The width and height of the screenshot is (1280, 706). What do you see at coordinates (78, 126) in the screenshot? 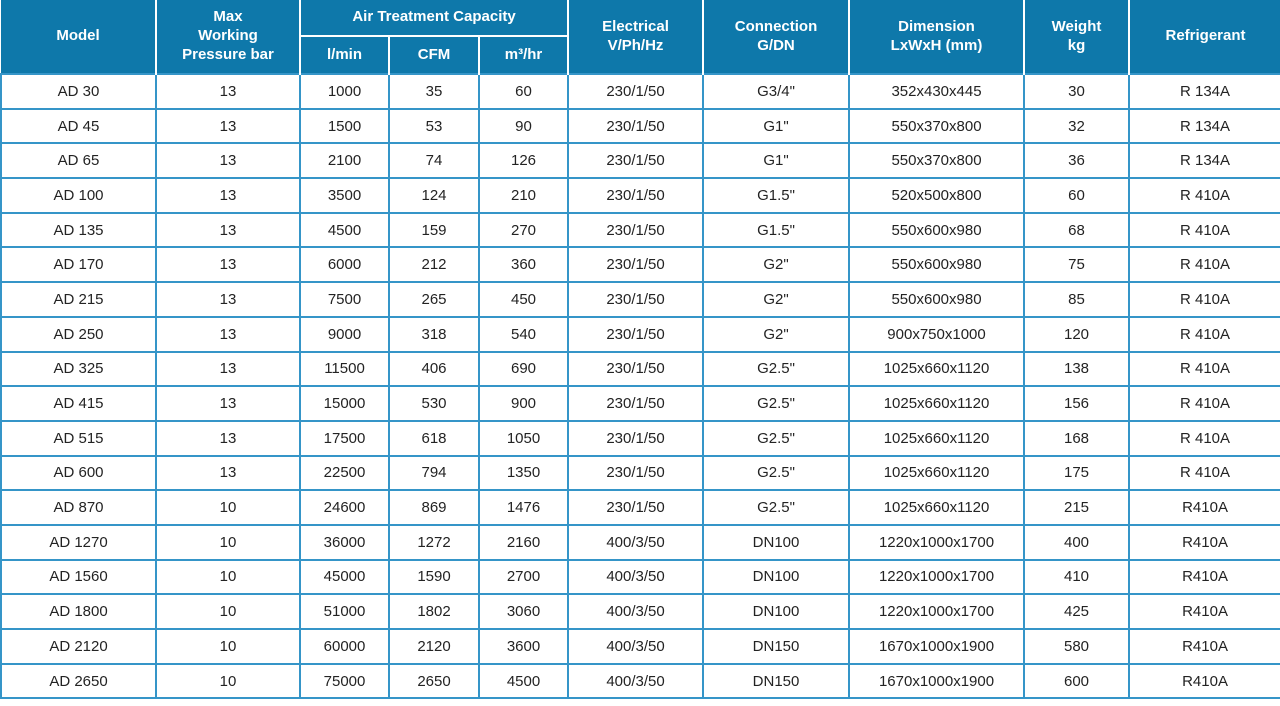
I see `cell-model: AD 45` at bounding box center [78, 126].